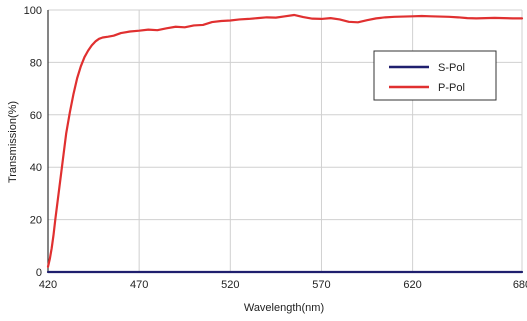 The width and height of the screenshot is (527, 321). What do you see at coordinates (451, 68) in the screenshot?
I see `legend-label-s-pol: S-Pol` at bounding box center [451, 68].